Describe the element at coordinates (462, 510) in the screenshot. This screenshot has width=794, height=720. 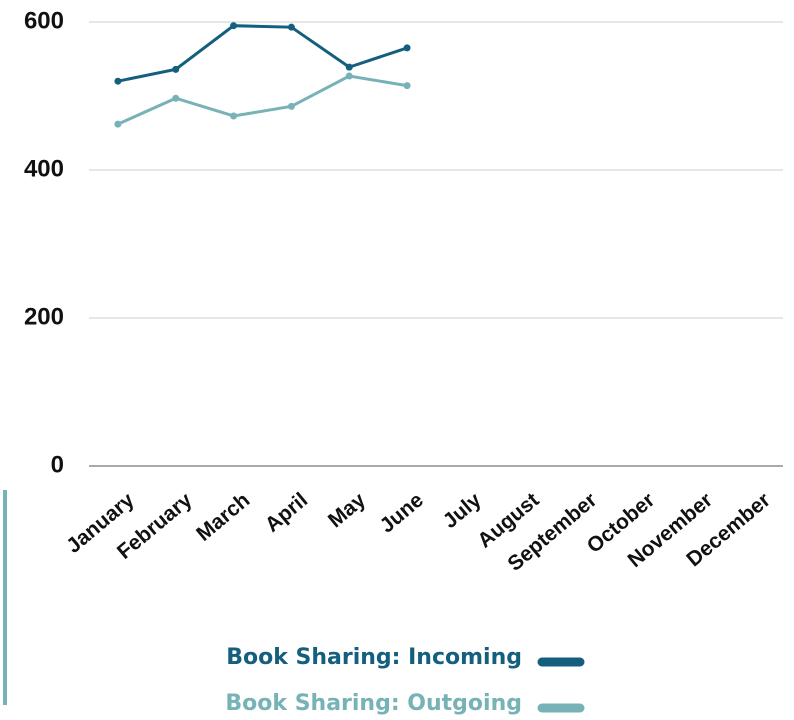
I see `x-tick-label: July` at that location.